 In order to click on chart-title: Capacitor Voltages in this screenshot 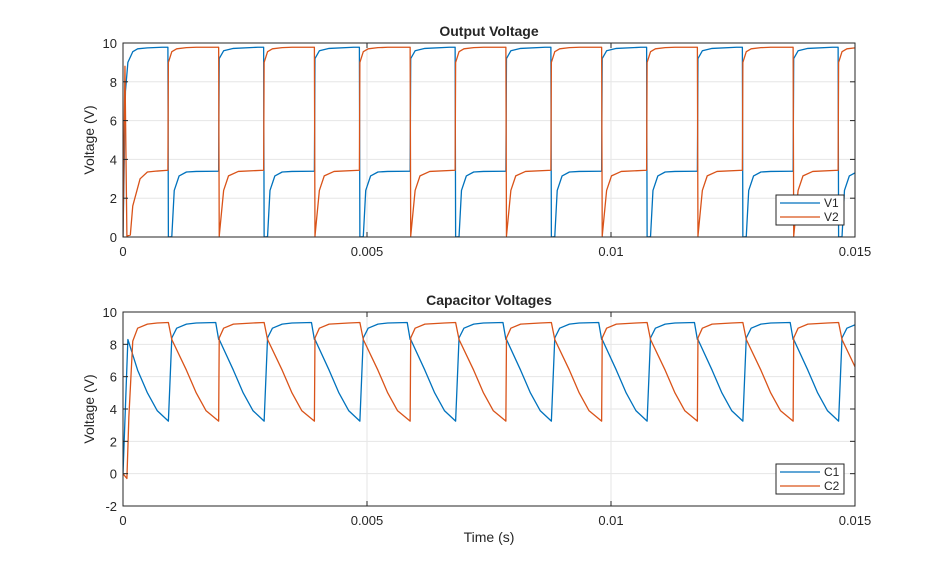, I will do `click(489, 300)`.